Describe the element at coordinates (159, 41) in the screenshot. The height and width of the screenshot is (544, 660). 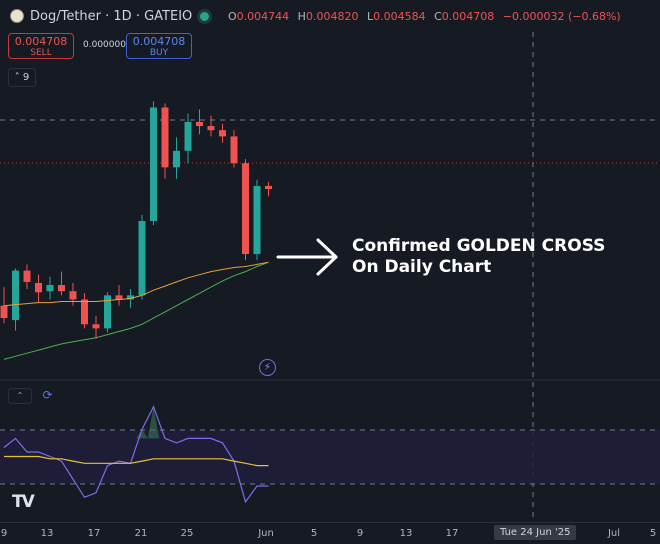
I see `buy-price: 0.004708` at that location.